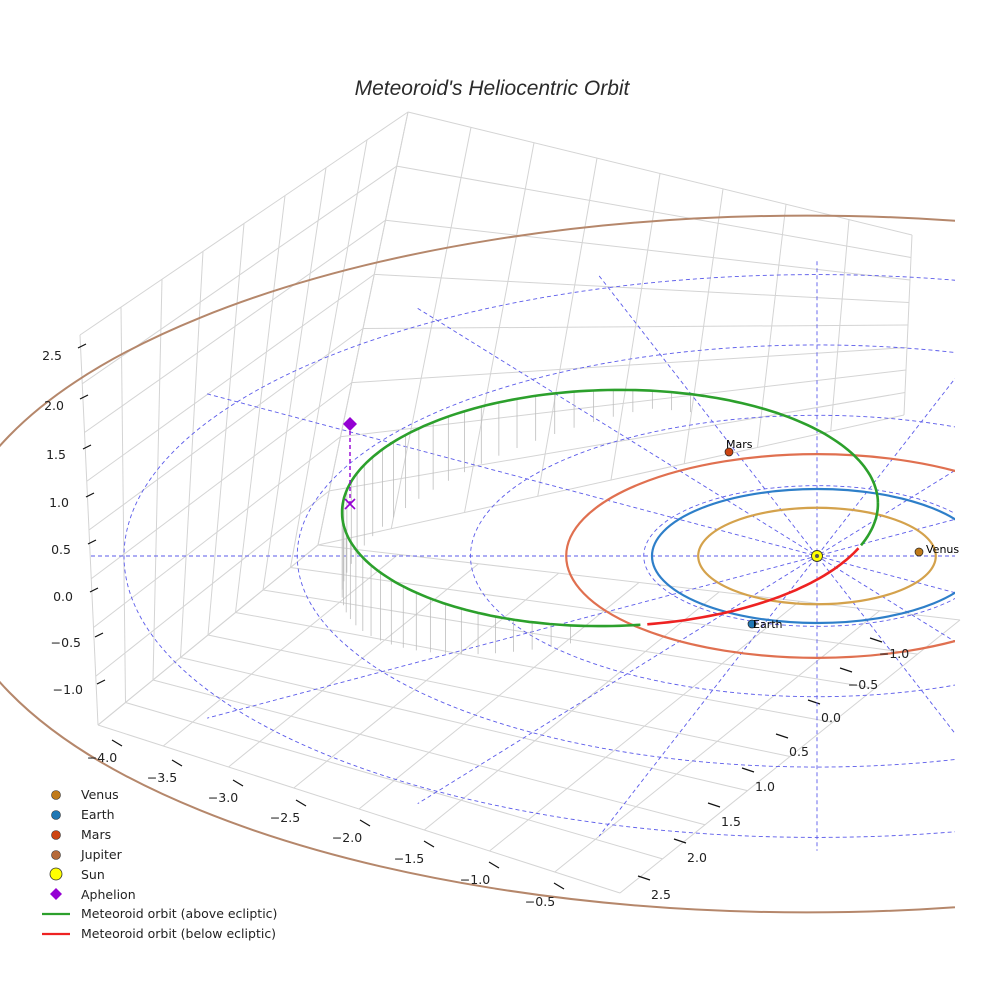 The height and width of the screenshot is (984, 984). What do you see at coordinates (493, 88) in the screenshot?
I see `chart-title: Meteoroid's Heliocentric Orbit` at bounding box center [493, 88].